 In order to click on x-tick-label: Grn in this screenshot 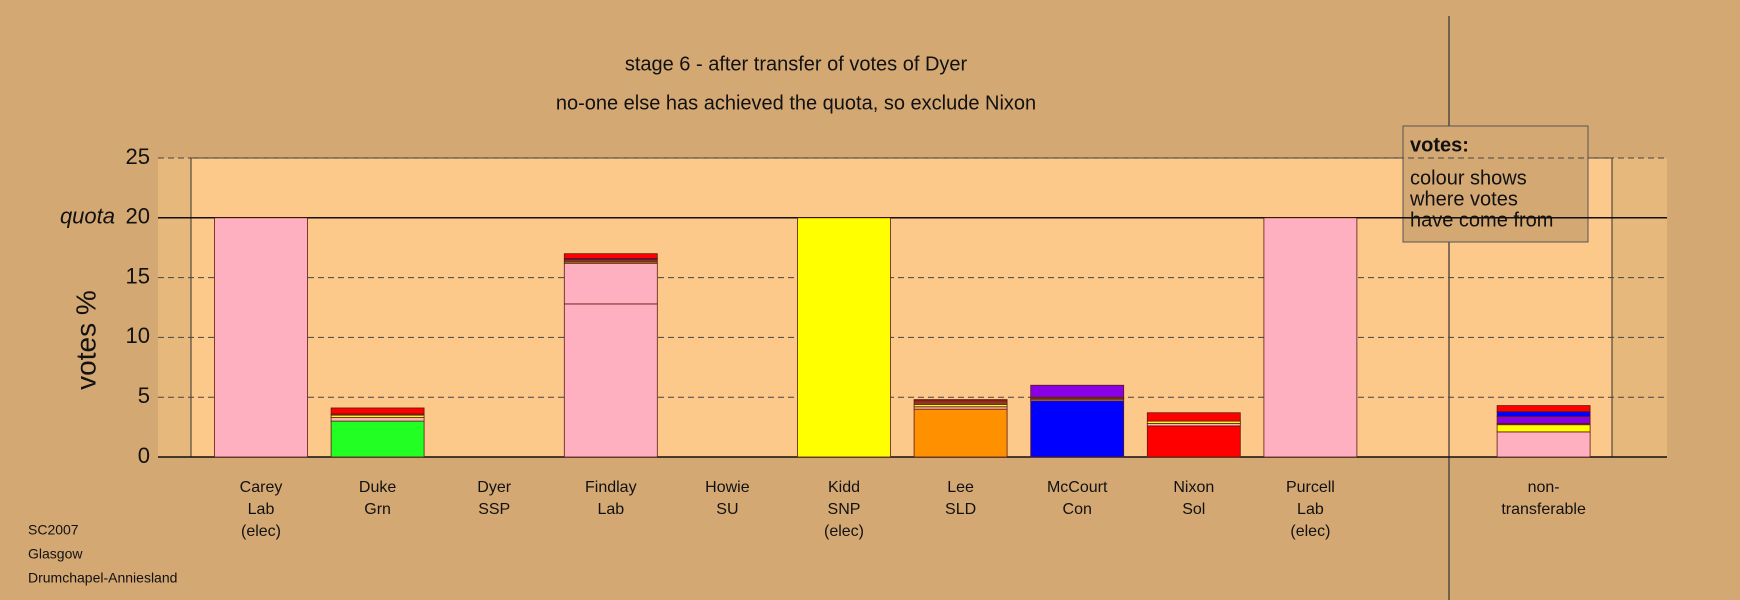, I will do `click(377, 509)`.